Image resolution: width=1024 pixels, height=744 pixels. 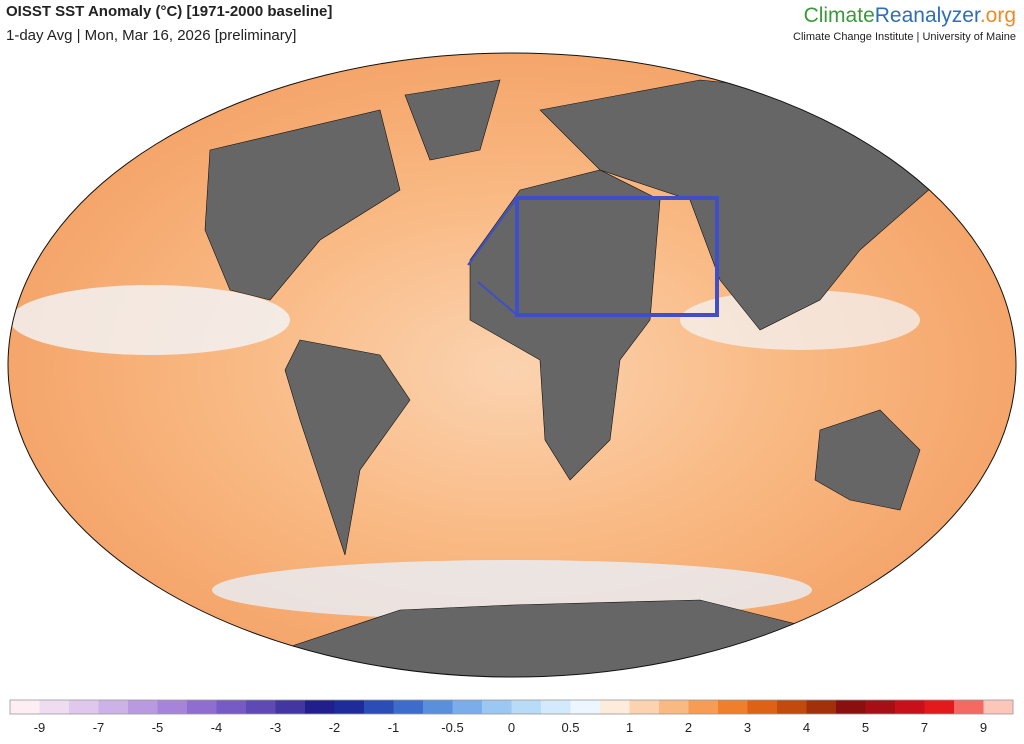 I want to click on colorbar-tick-label: 2, so click(x=688, y=727).